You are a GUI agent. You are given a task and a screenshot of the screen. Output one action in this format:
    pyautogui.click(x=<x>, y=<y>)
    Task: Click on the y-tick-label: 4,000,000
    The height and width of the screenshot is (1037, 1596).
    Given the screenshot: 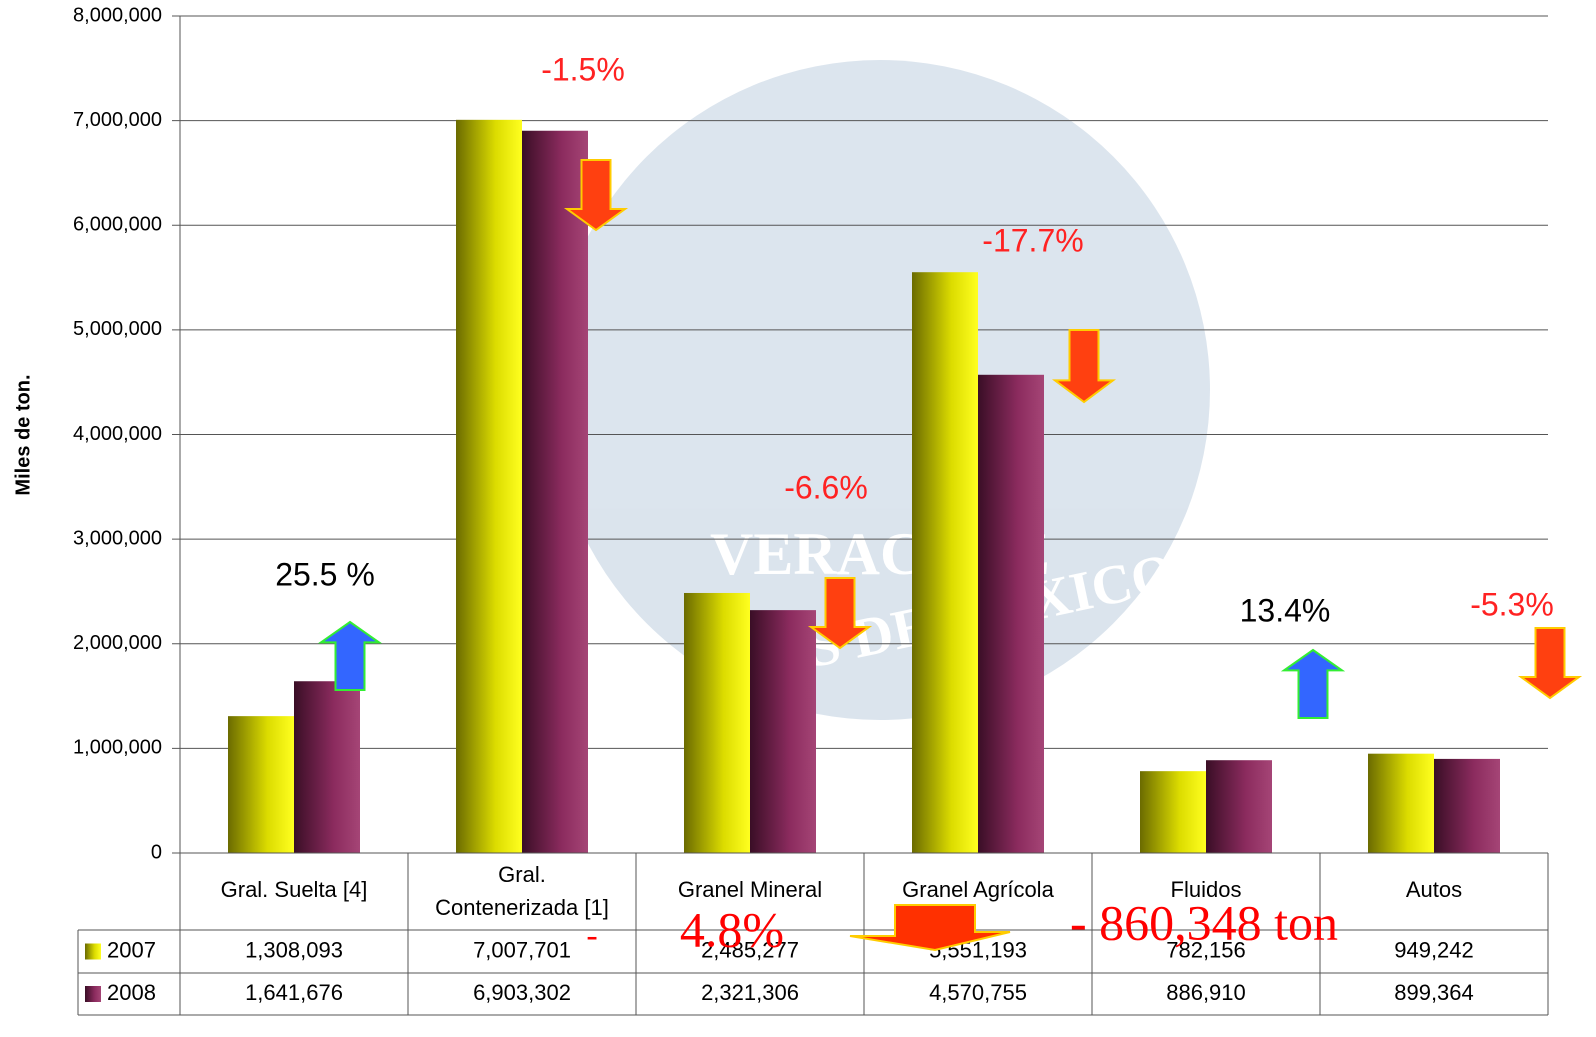 What is the action you would take?
    pyautogui.click(x=117, y=434)
    